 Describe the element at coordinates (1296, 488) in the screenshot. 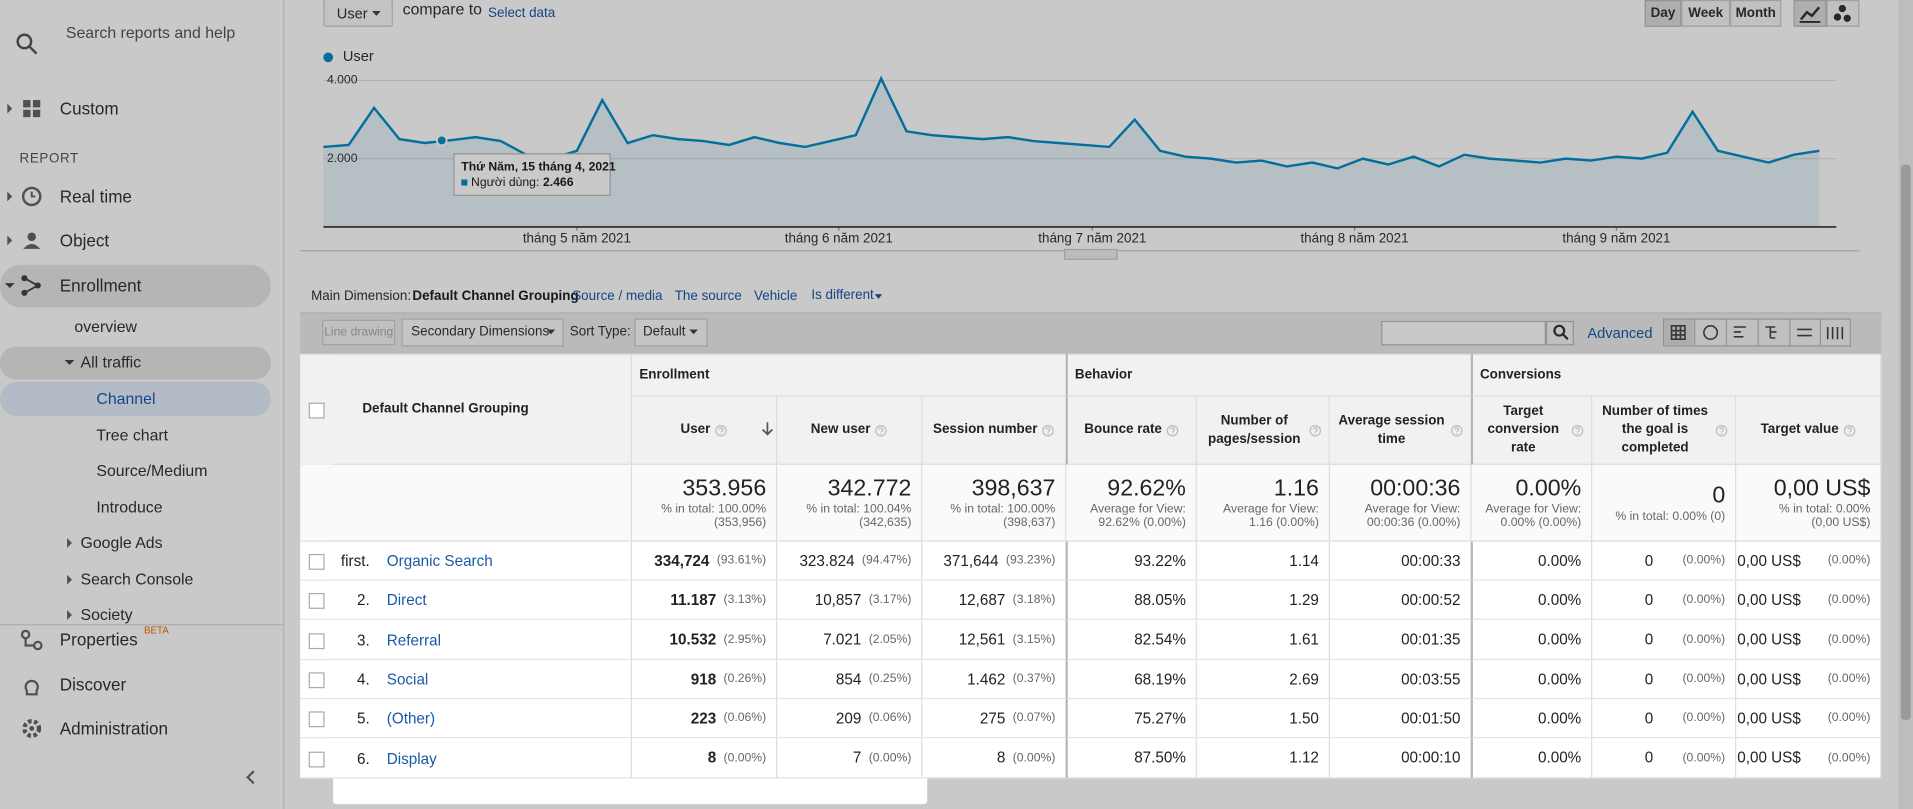

I see `total-value: 1.16` at that location.